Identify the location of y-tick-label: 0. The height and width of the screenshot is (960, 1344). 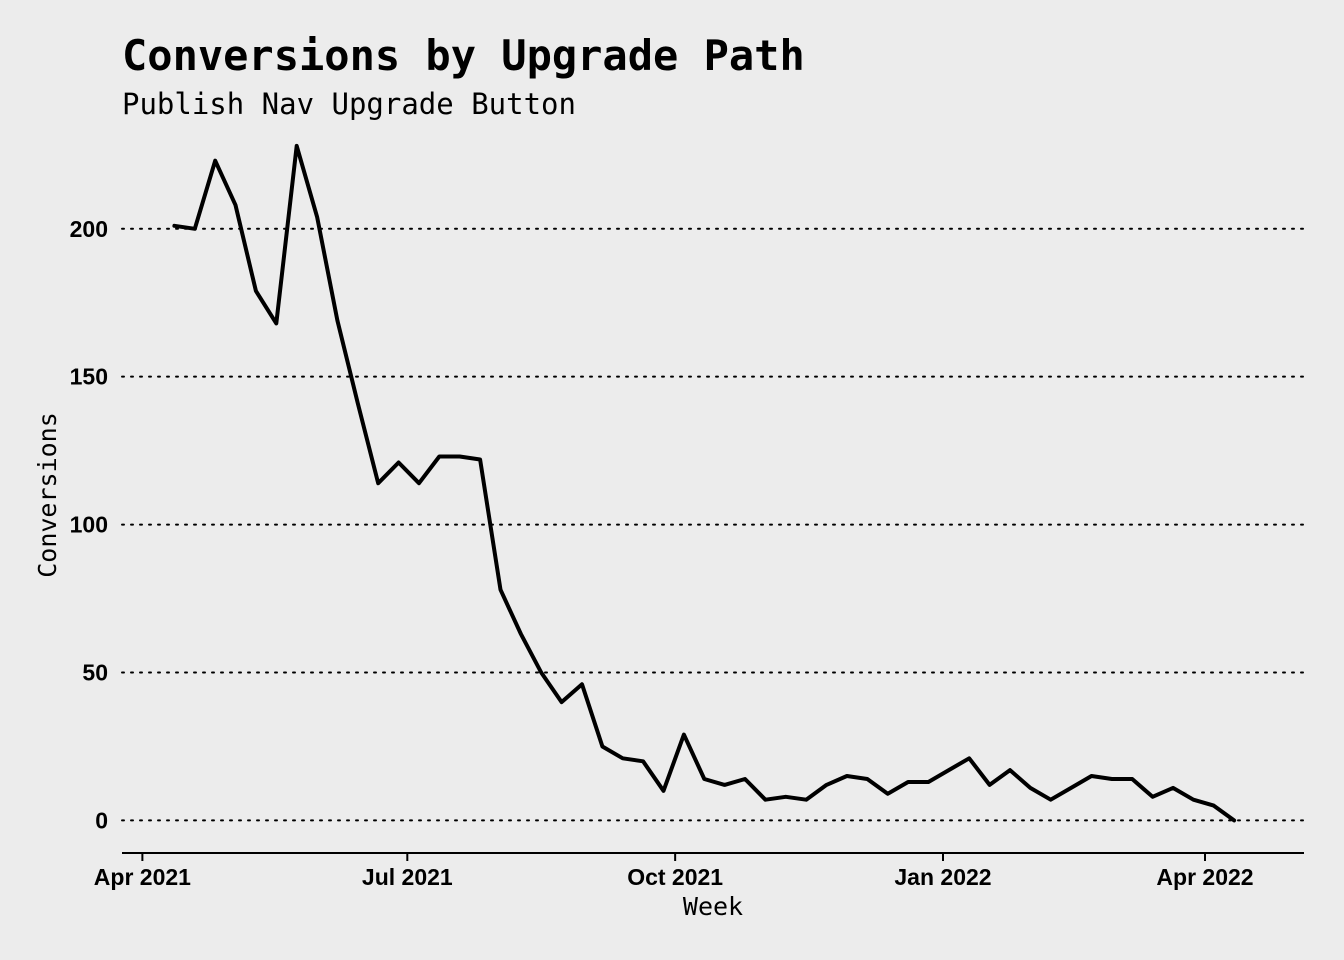
(101, 820).